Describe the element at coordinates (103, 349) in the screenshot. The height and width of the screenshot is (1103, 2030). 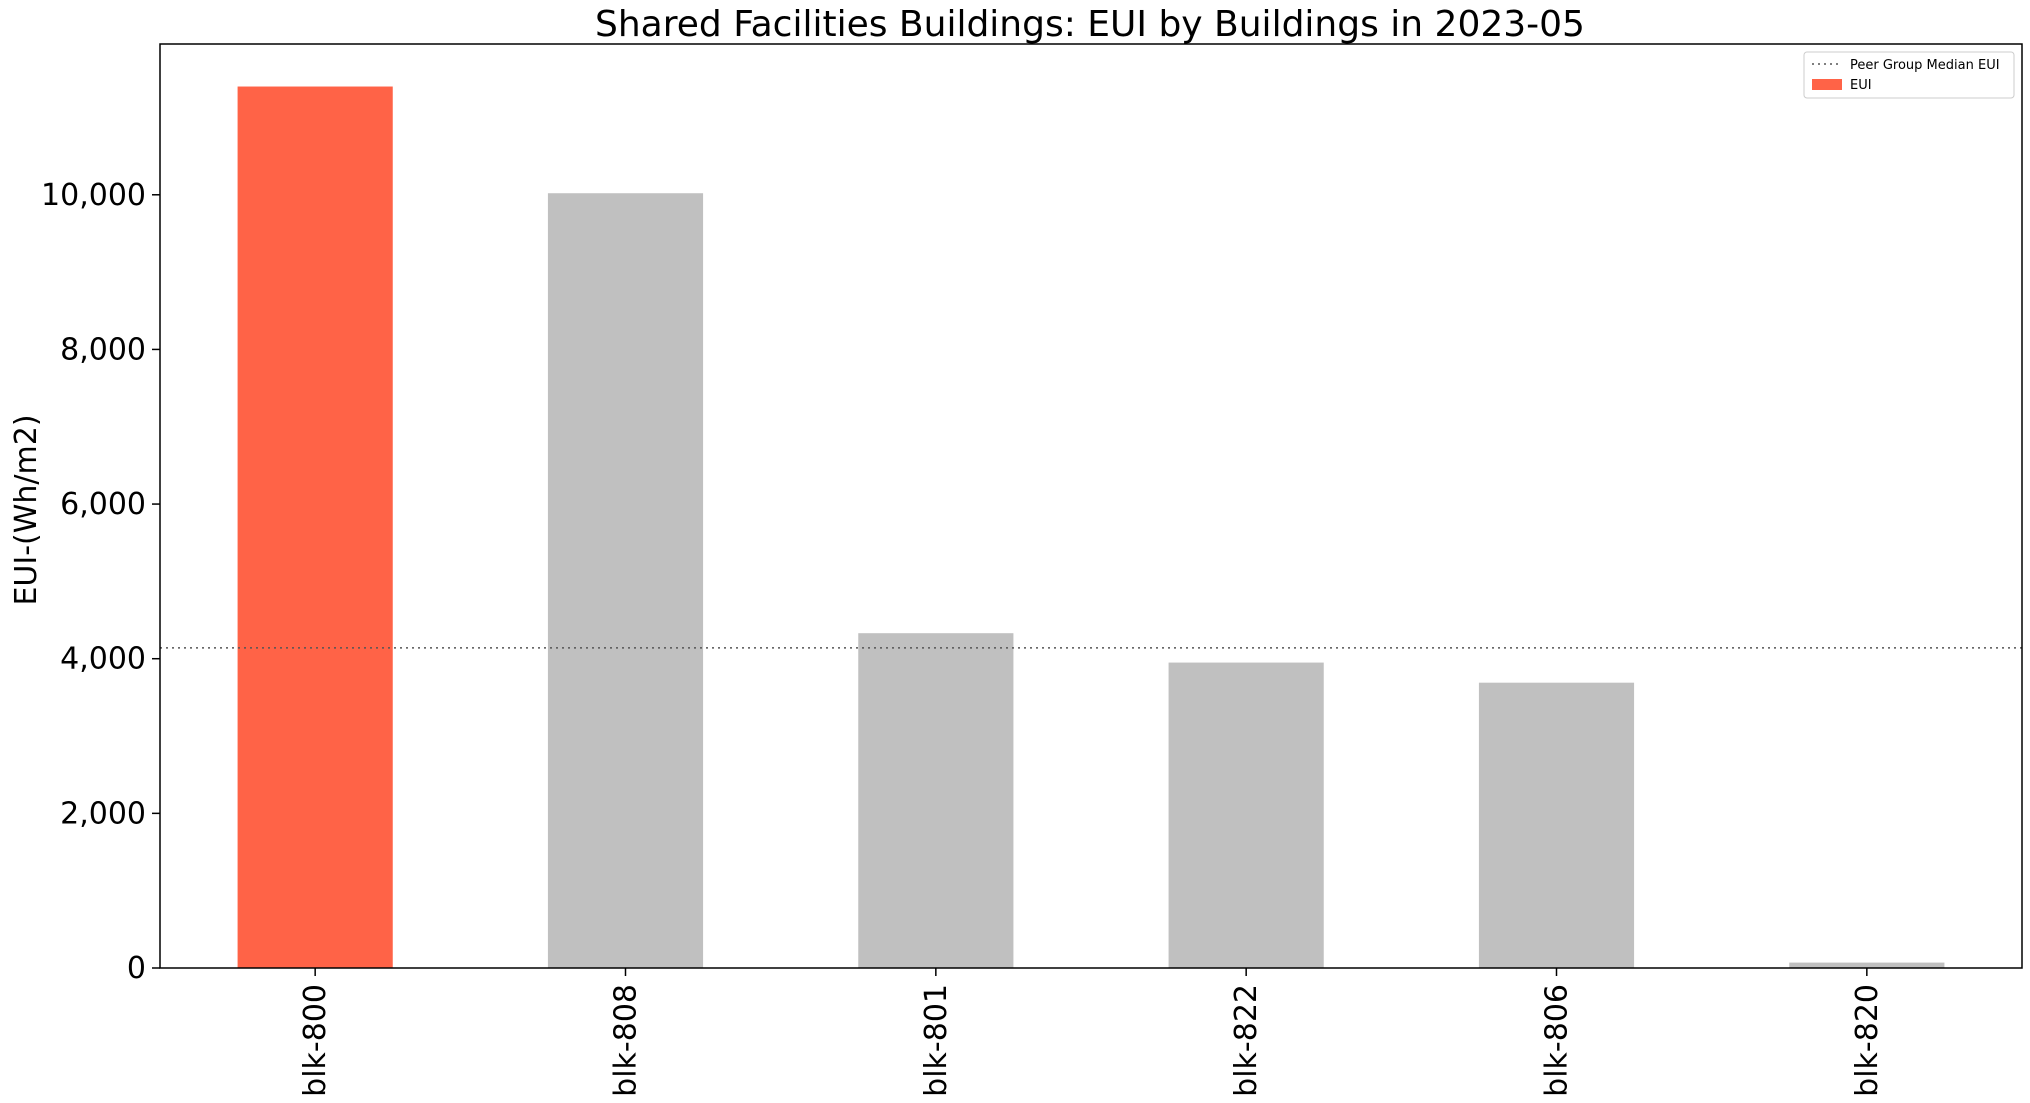
I see `y-tick-label-8000: 8,000` at that location.